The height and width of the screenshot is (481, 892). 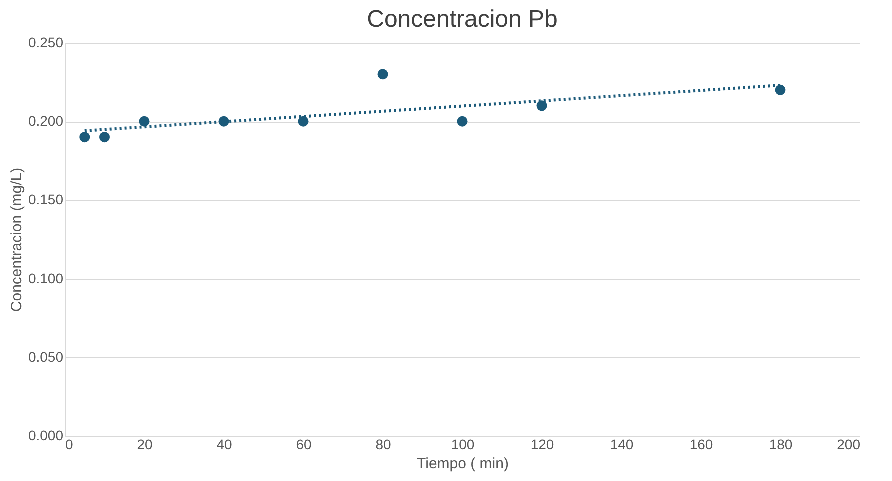 What do you see at coordinates (781, 444) in the screenshot?
I see `x-tick-label: 180` at bounding box center [781, 444].